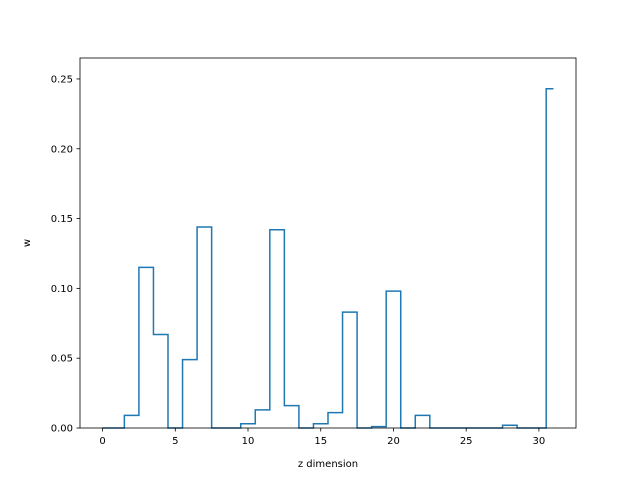 This screenshot has width=640, height=484. What do you see at coordinates (248, 441) in the screenshot?
I see `x-tick-label: 10` at bounding box center [248, 441].